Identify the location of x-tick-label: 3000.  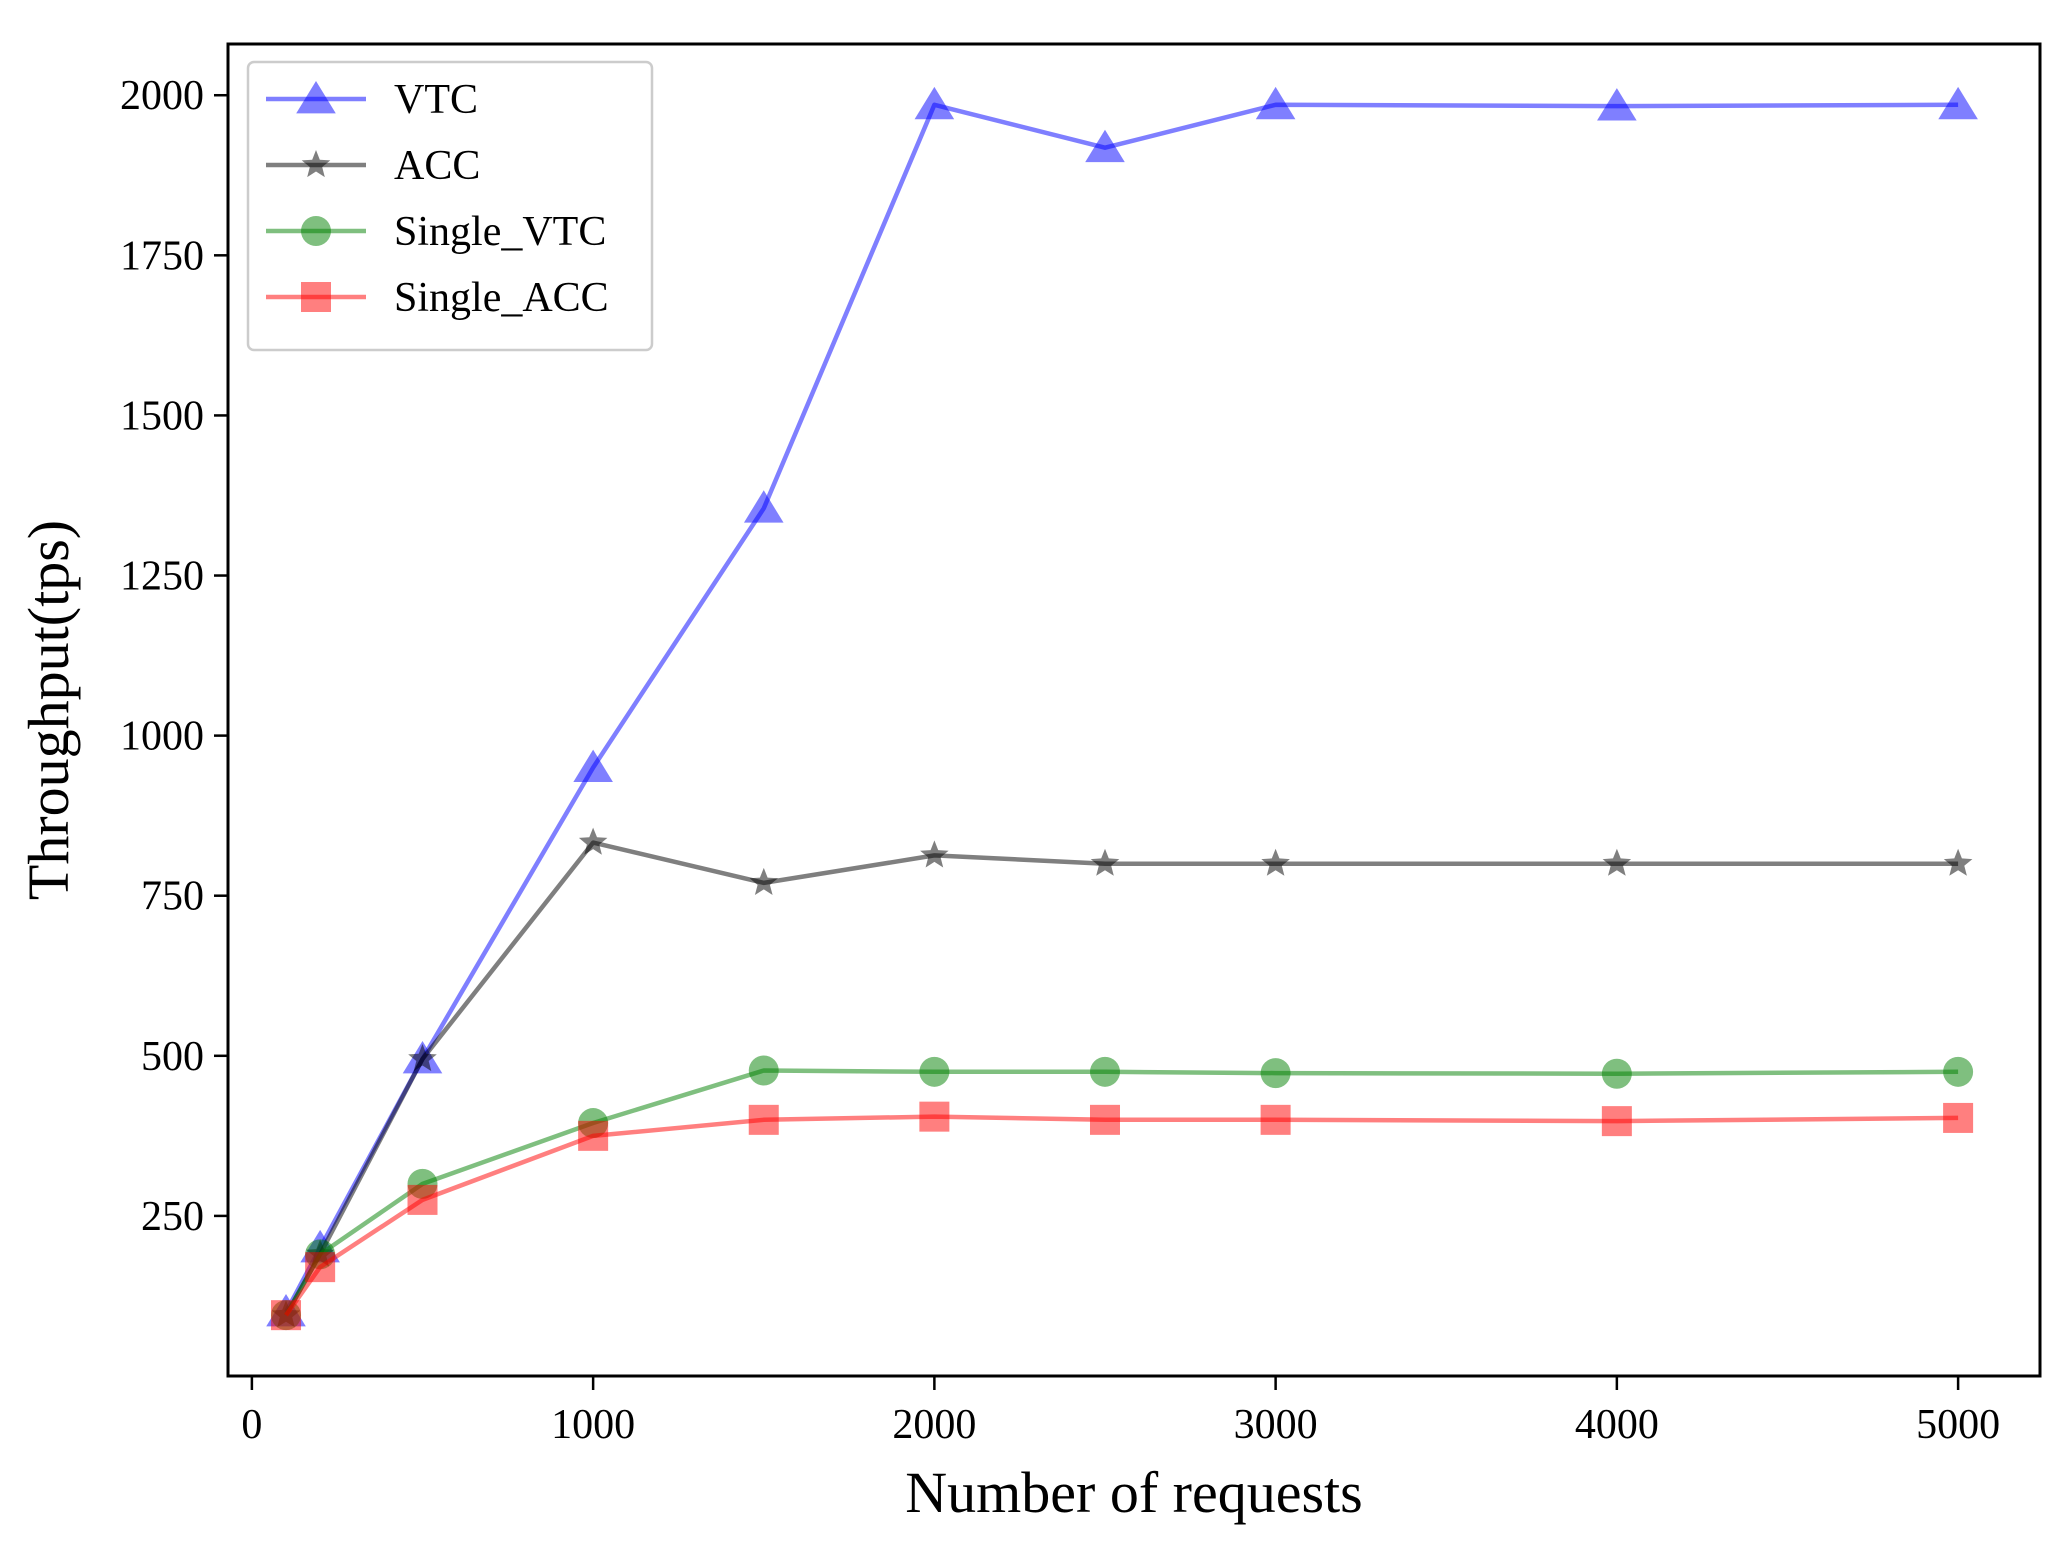
(1276, 1425).